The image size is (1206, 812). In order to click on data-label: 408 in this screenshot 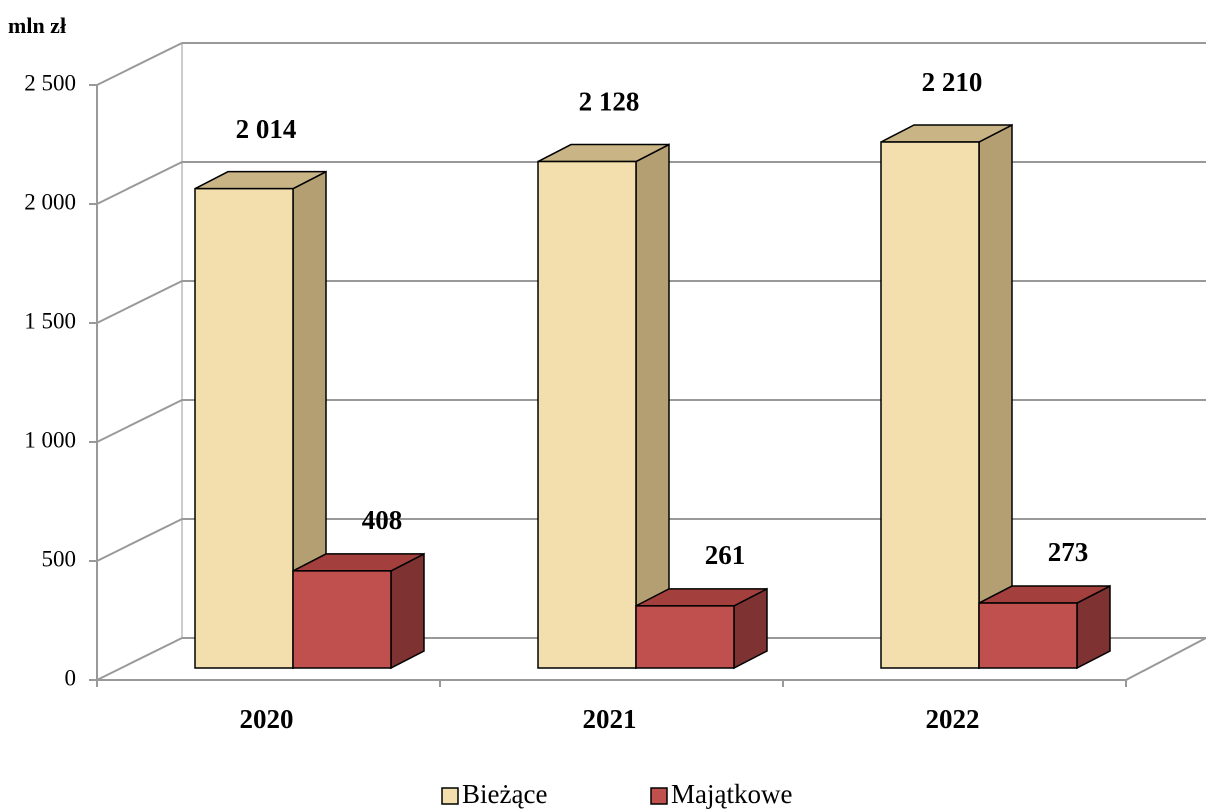, I will do `click(382, 520)`.